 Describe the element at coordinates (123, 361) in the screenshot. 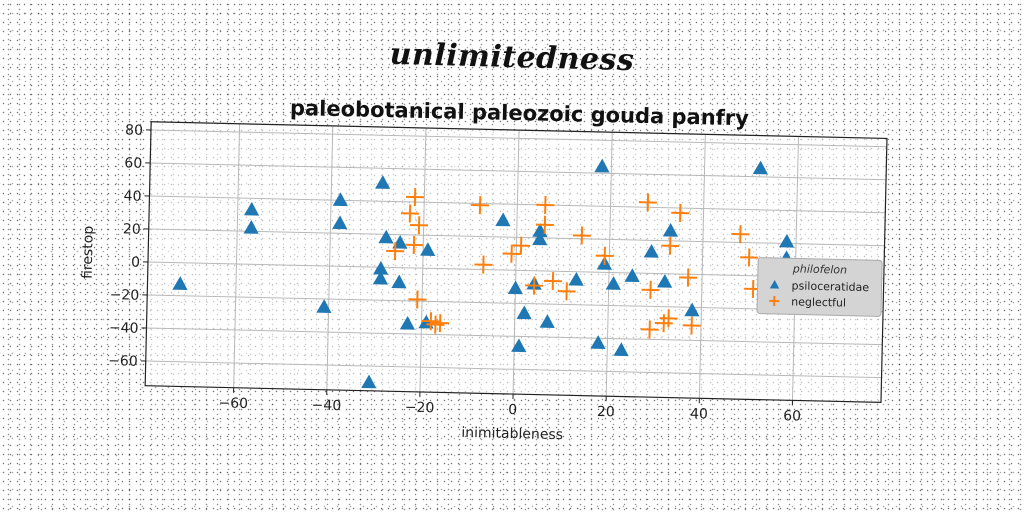

I see `y-tick-label: −60` at that location.